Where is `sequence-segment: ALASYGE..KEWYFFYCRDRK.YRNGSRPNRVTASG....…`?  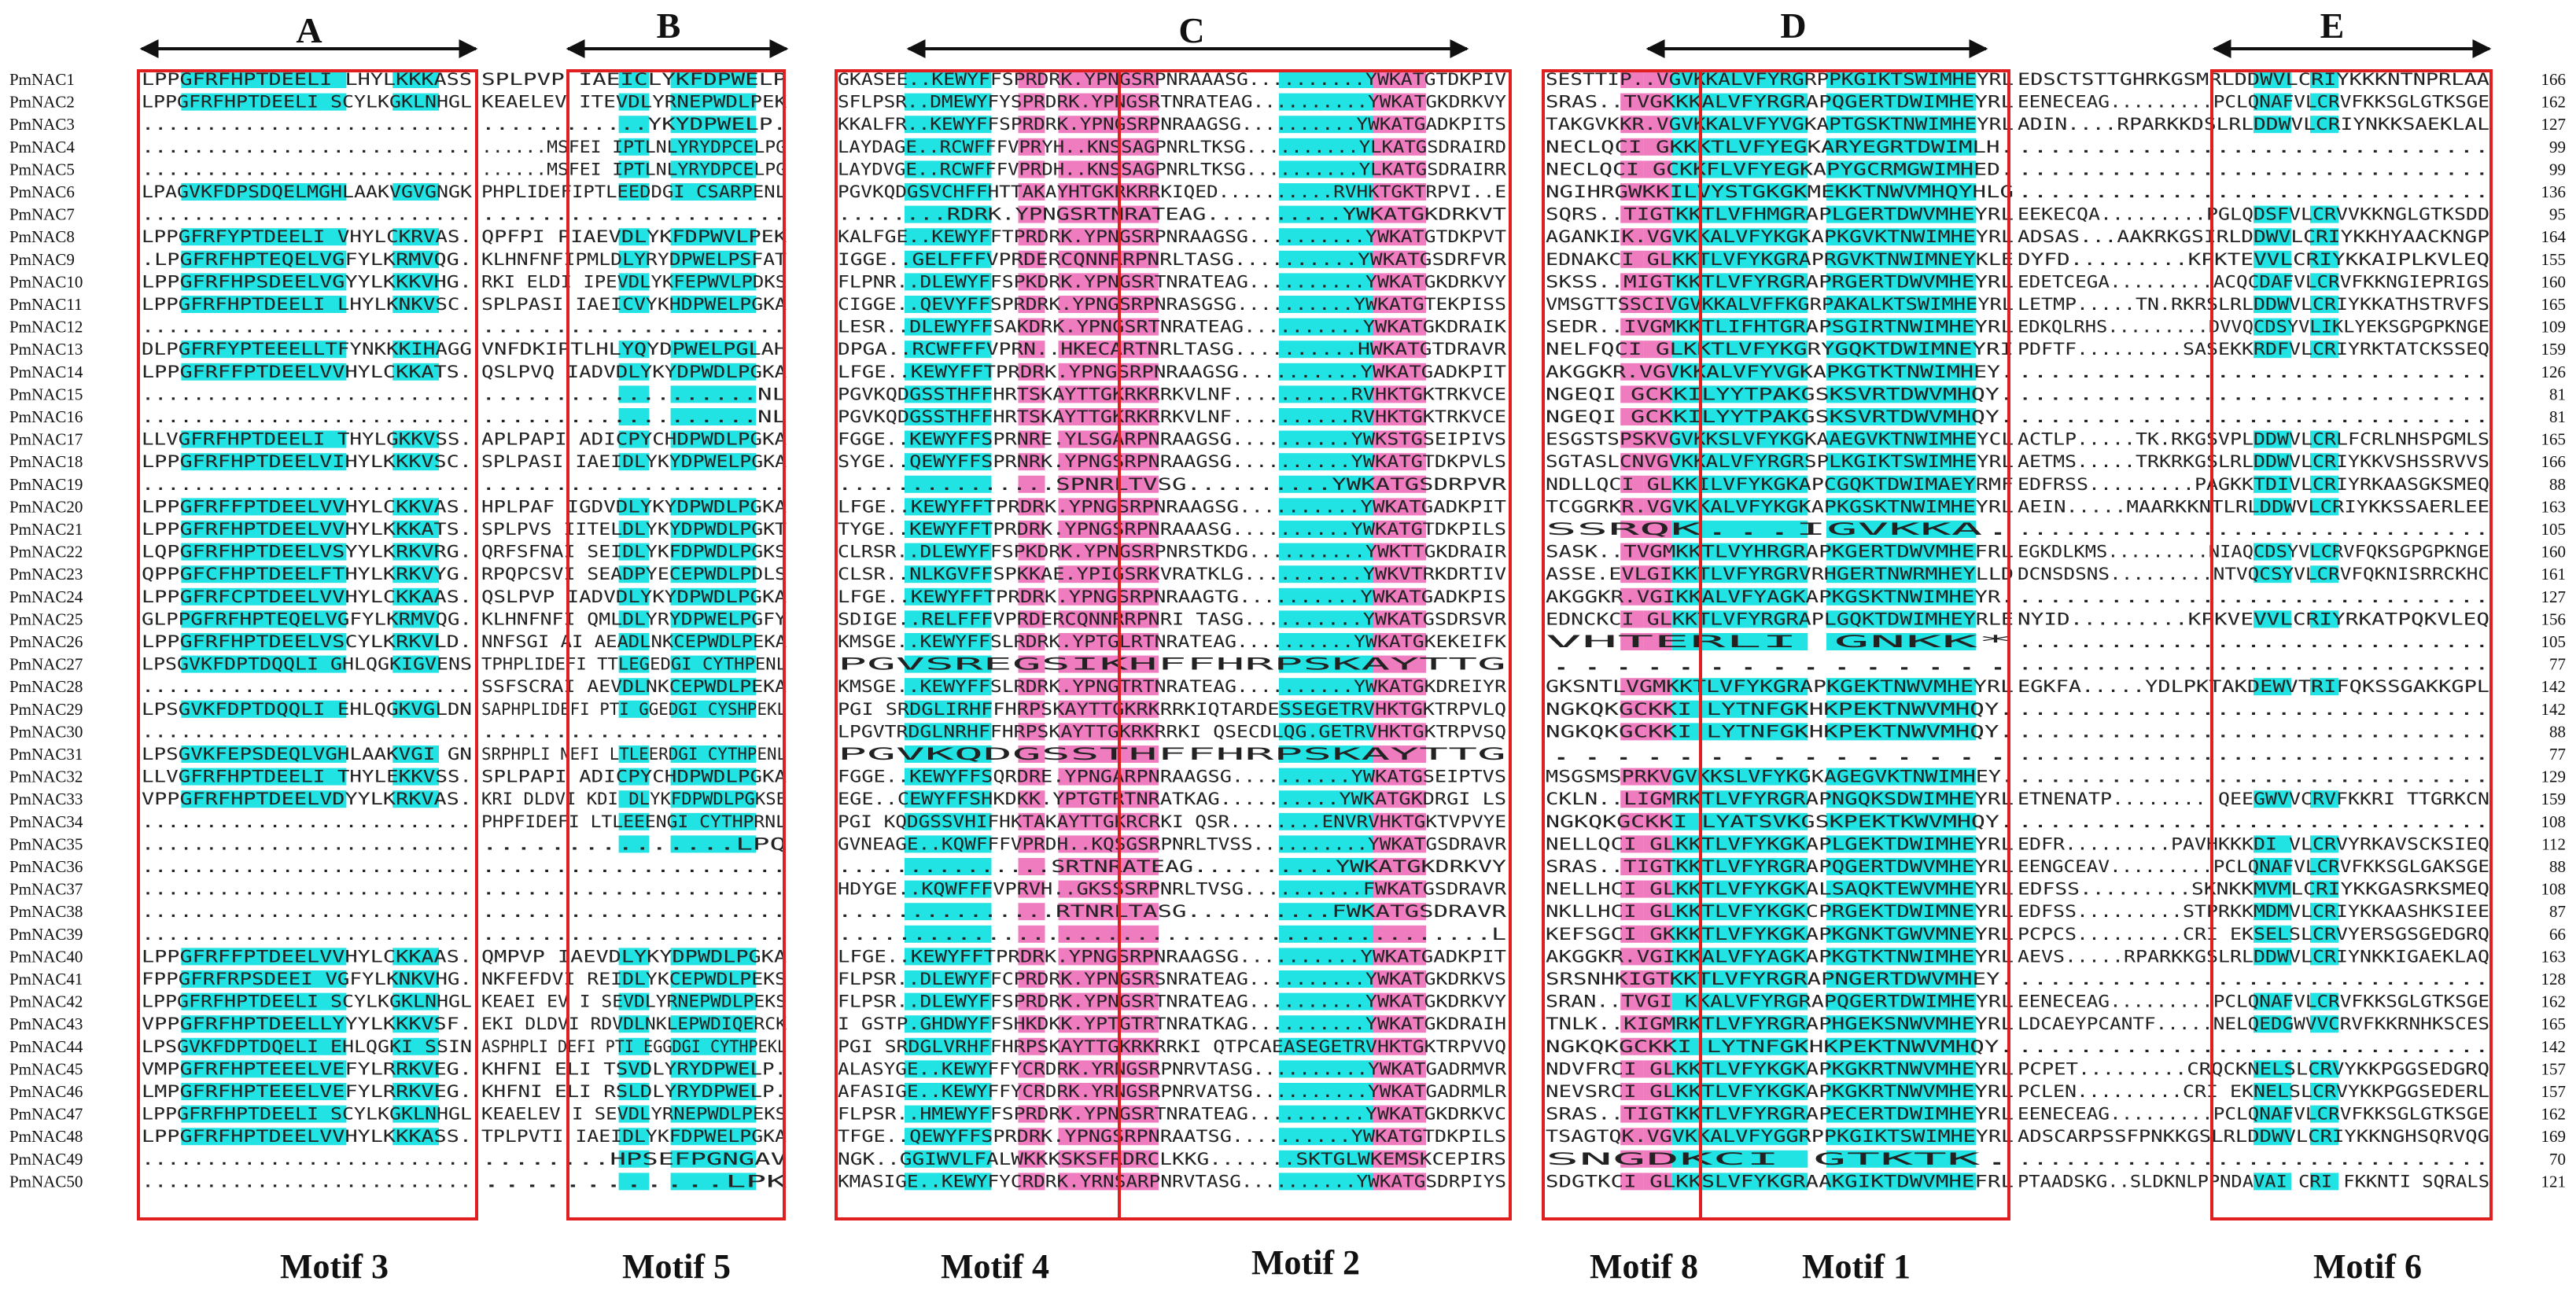 sequence-segment: ALASYGE..KEWYFFYCRDRK.YRNGSRPNRVTASG....… is located at coordinates (1172, 1068).